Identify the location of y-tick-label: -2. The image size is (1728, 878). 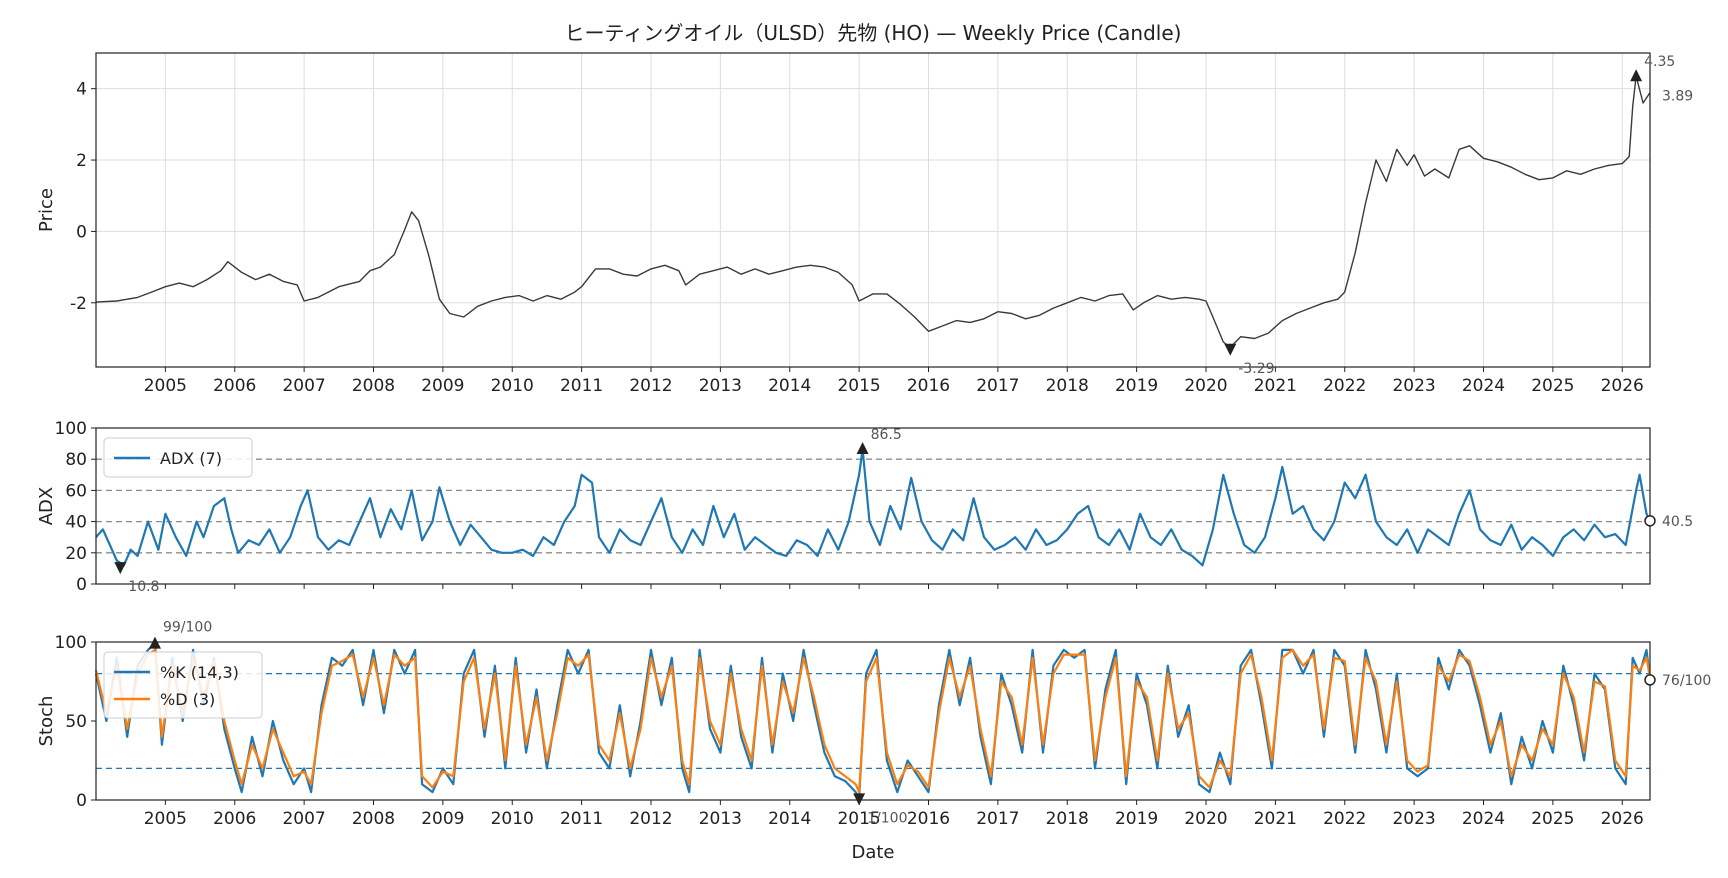
(78, 304).